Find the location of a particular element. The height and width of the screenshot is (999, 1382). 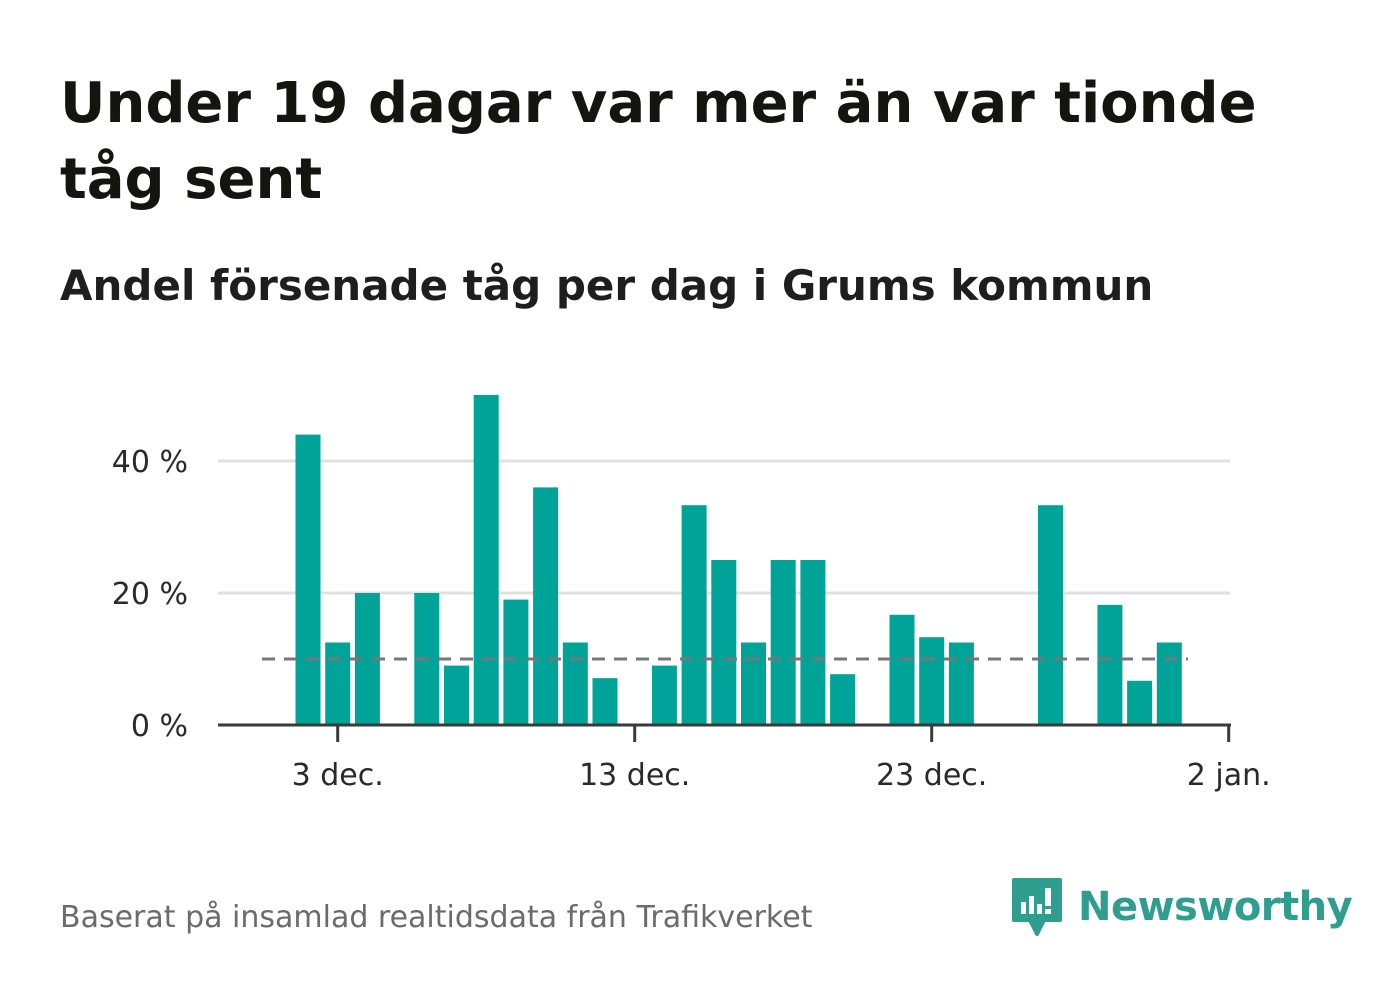

x-tick-label: 13 dec. is located at coordinates (634, 775).